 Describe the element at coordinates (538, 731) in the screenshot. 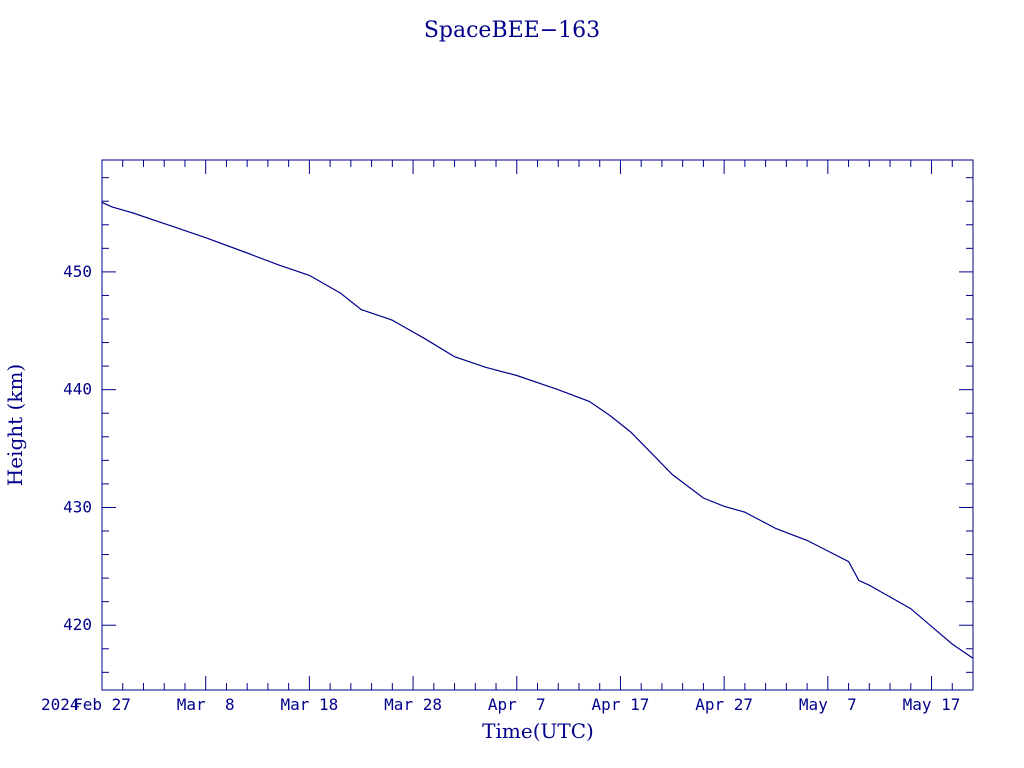

I see `x-axis-label: Time(UTC)` at that location.